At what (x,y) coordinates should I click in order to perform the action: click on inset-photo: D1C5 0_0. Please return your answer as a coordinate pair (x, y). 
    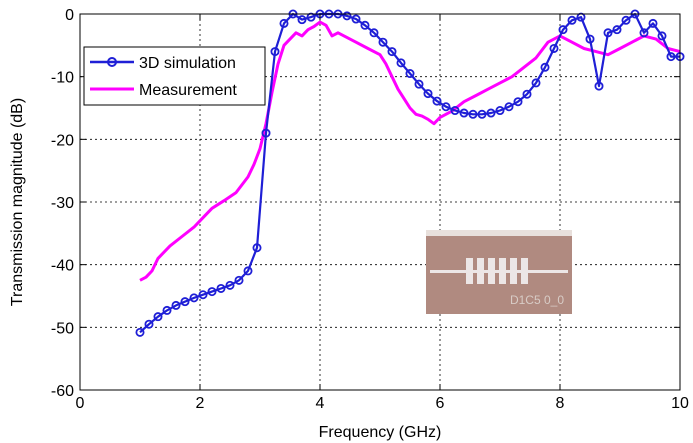
    Looking at the image, I should click on (499, 272).